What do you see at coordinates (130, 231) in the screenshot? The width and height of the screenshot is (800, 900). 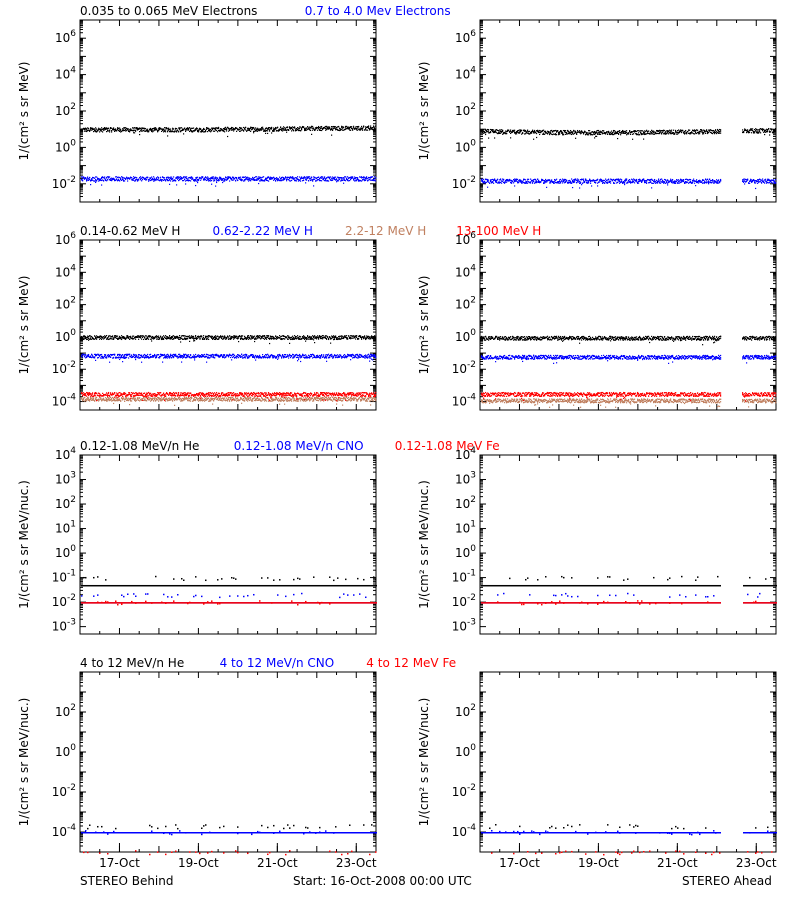 I see `legend-entry: 0.14-0.62 MeV H` at bounding box center [130, 231].